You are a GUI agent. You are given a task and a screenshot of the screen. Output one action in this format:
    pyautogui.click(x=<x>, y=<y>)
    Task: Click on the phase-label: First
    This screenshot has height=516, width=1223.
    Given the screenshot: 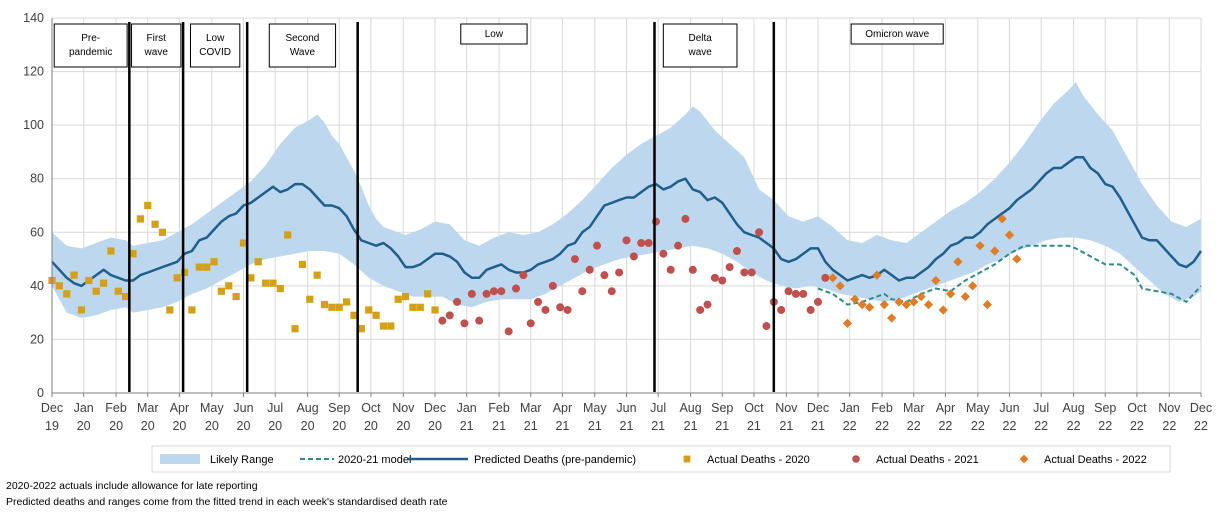 What is the action you would take?
    pyautogui.click(x=156, y=38)
    